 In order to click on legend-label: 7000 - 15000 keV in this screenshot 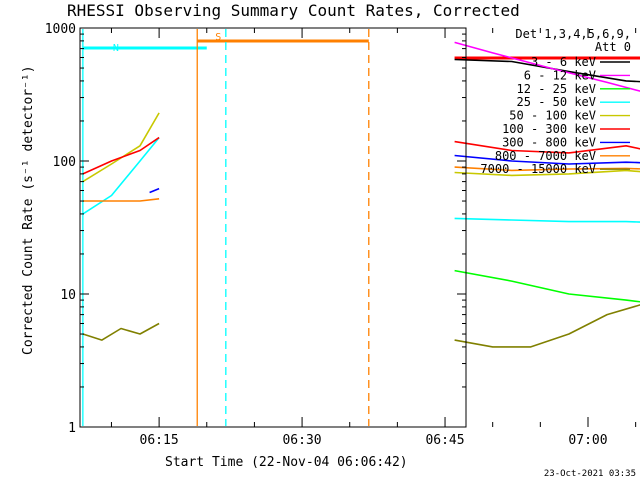, I will do `click(538, 169)`.